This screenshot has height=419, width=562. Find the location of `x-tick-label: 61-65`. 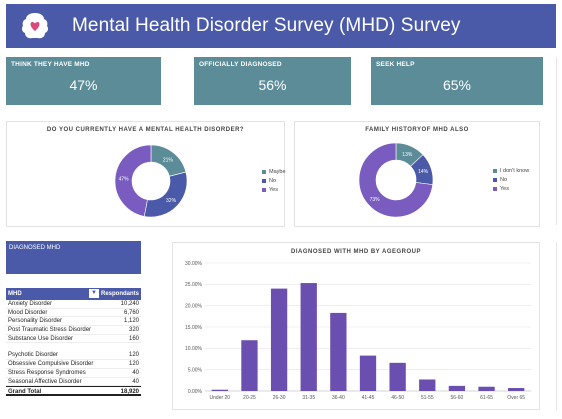

x-tick-label: 61-65 is located at coordinates (486, 398).